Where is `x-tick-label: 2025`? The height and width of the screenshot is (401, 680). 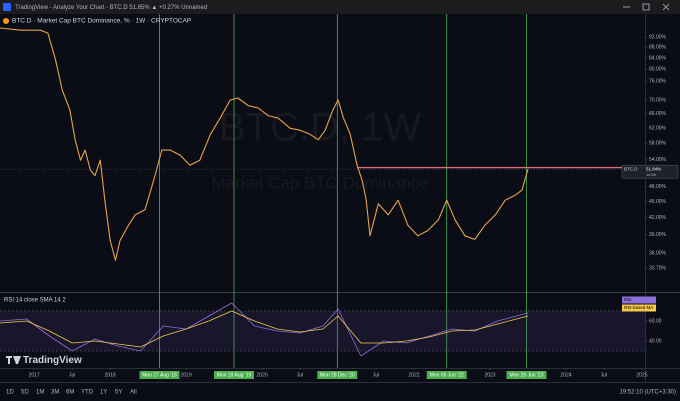
x-tick-label: 2025 is located at coordinates (641, 375).